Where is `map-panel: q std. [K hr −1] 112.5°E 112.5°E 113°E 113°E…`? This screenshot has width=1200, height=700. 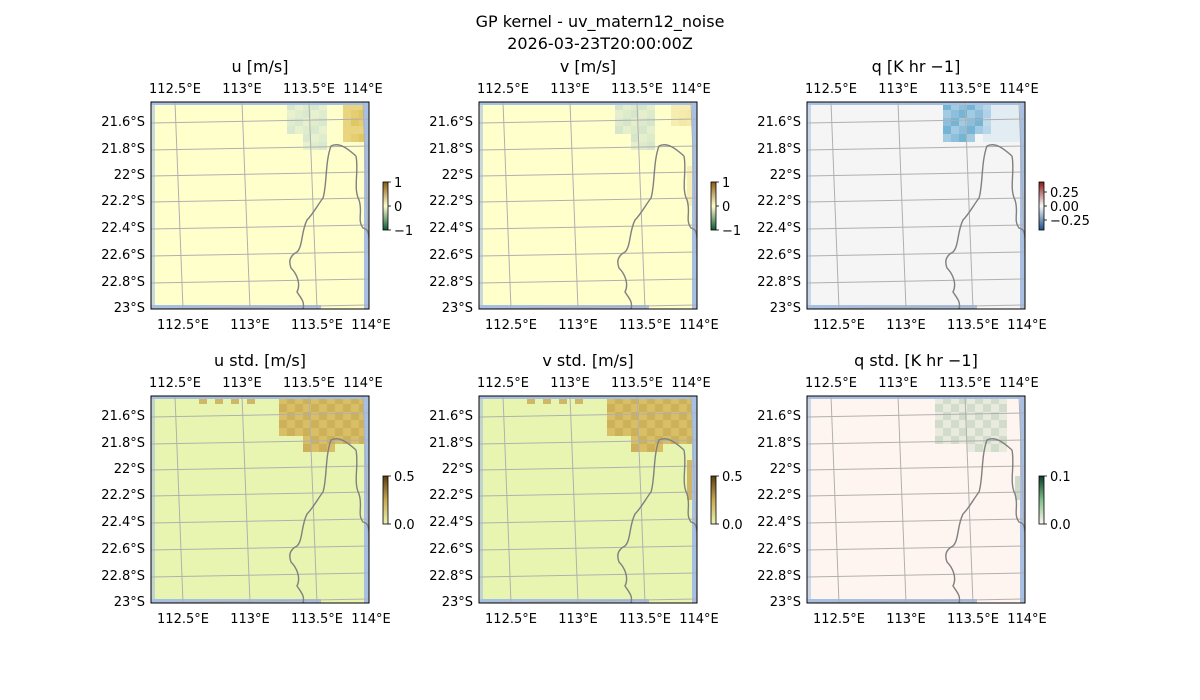
map-panel: q std. [K hr −1] 112.5°E 112.5°E 113°E 113°E… is located at coordinates (913, 489).